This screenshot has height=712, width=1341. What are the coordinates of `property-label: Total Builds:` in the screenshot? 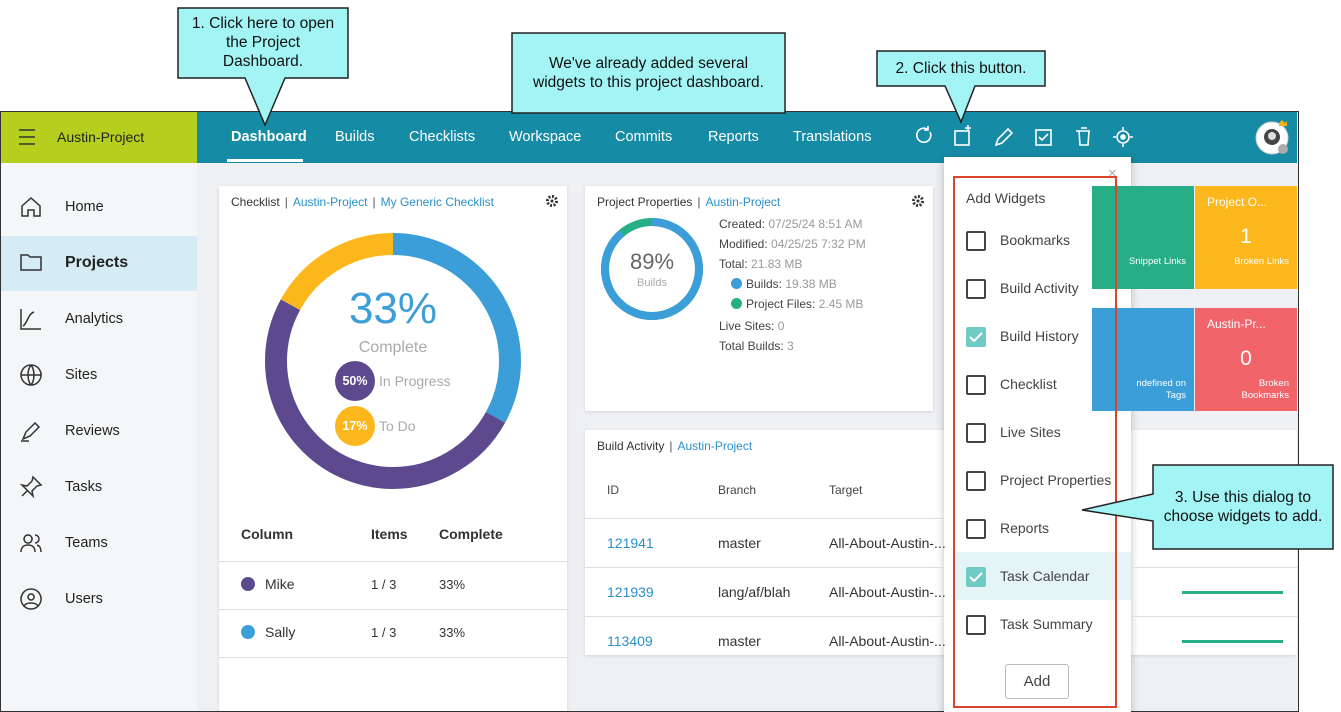 It's located at (751, 346).